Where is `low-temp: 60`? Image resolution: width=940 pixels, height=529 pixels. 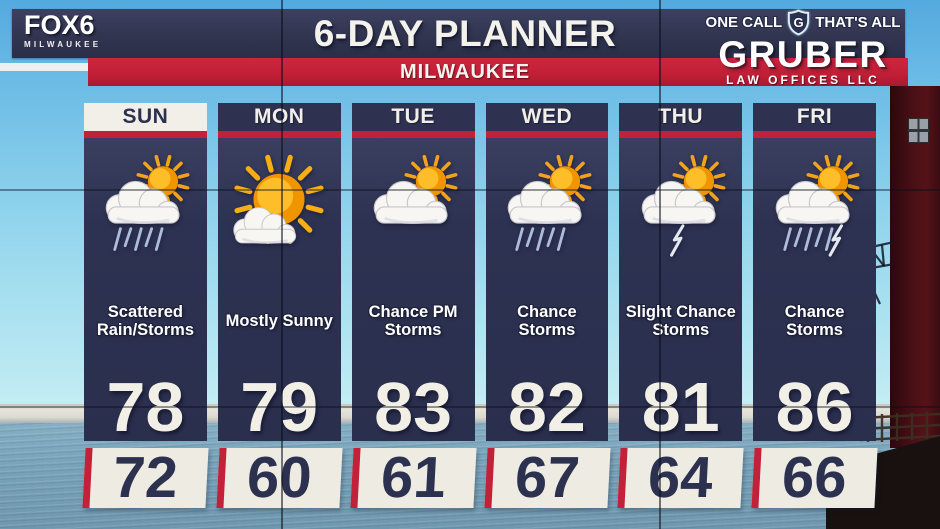 low-temp: 60 is located at coordinates (279, 477).